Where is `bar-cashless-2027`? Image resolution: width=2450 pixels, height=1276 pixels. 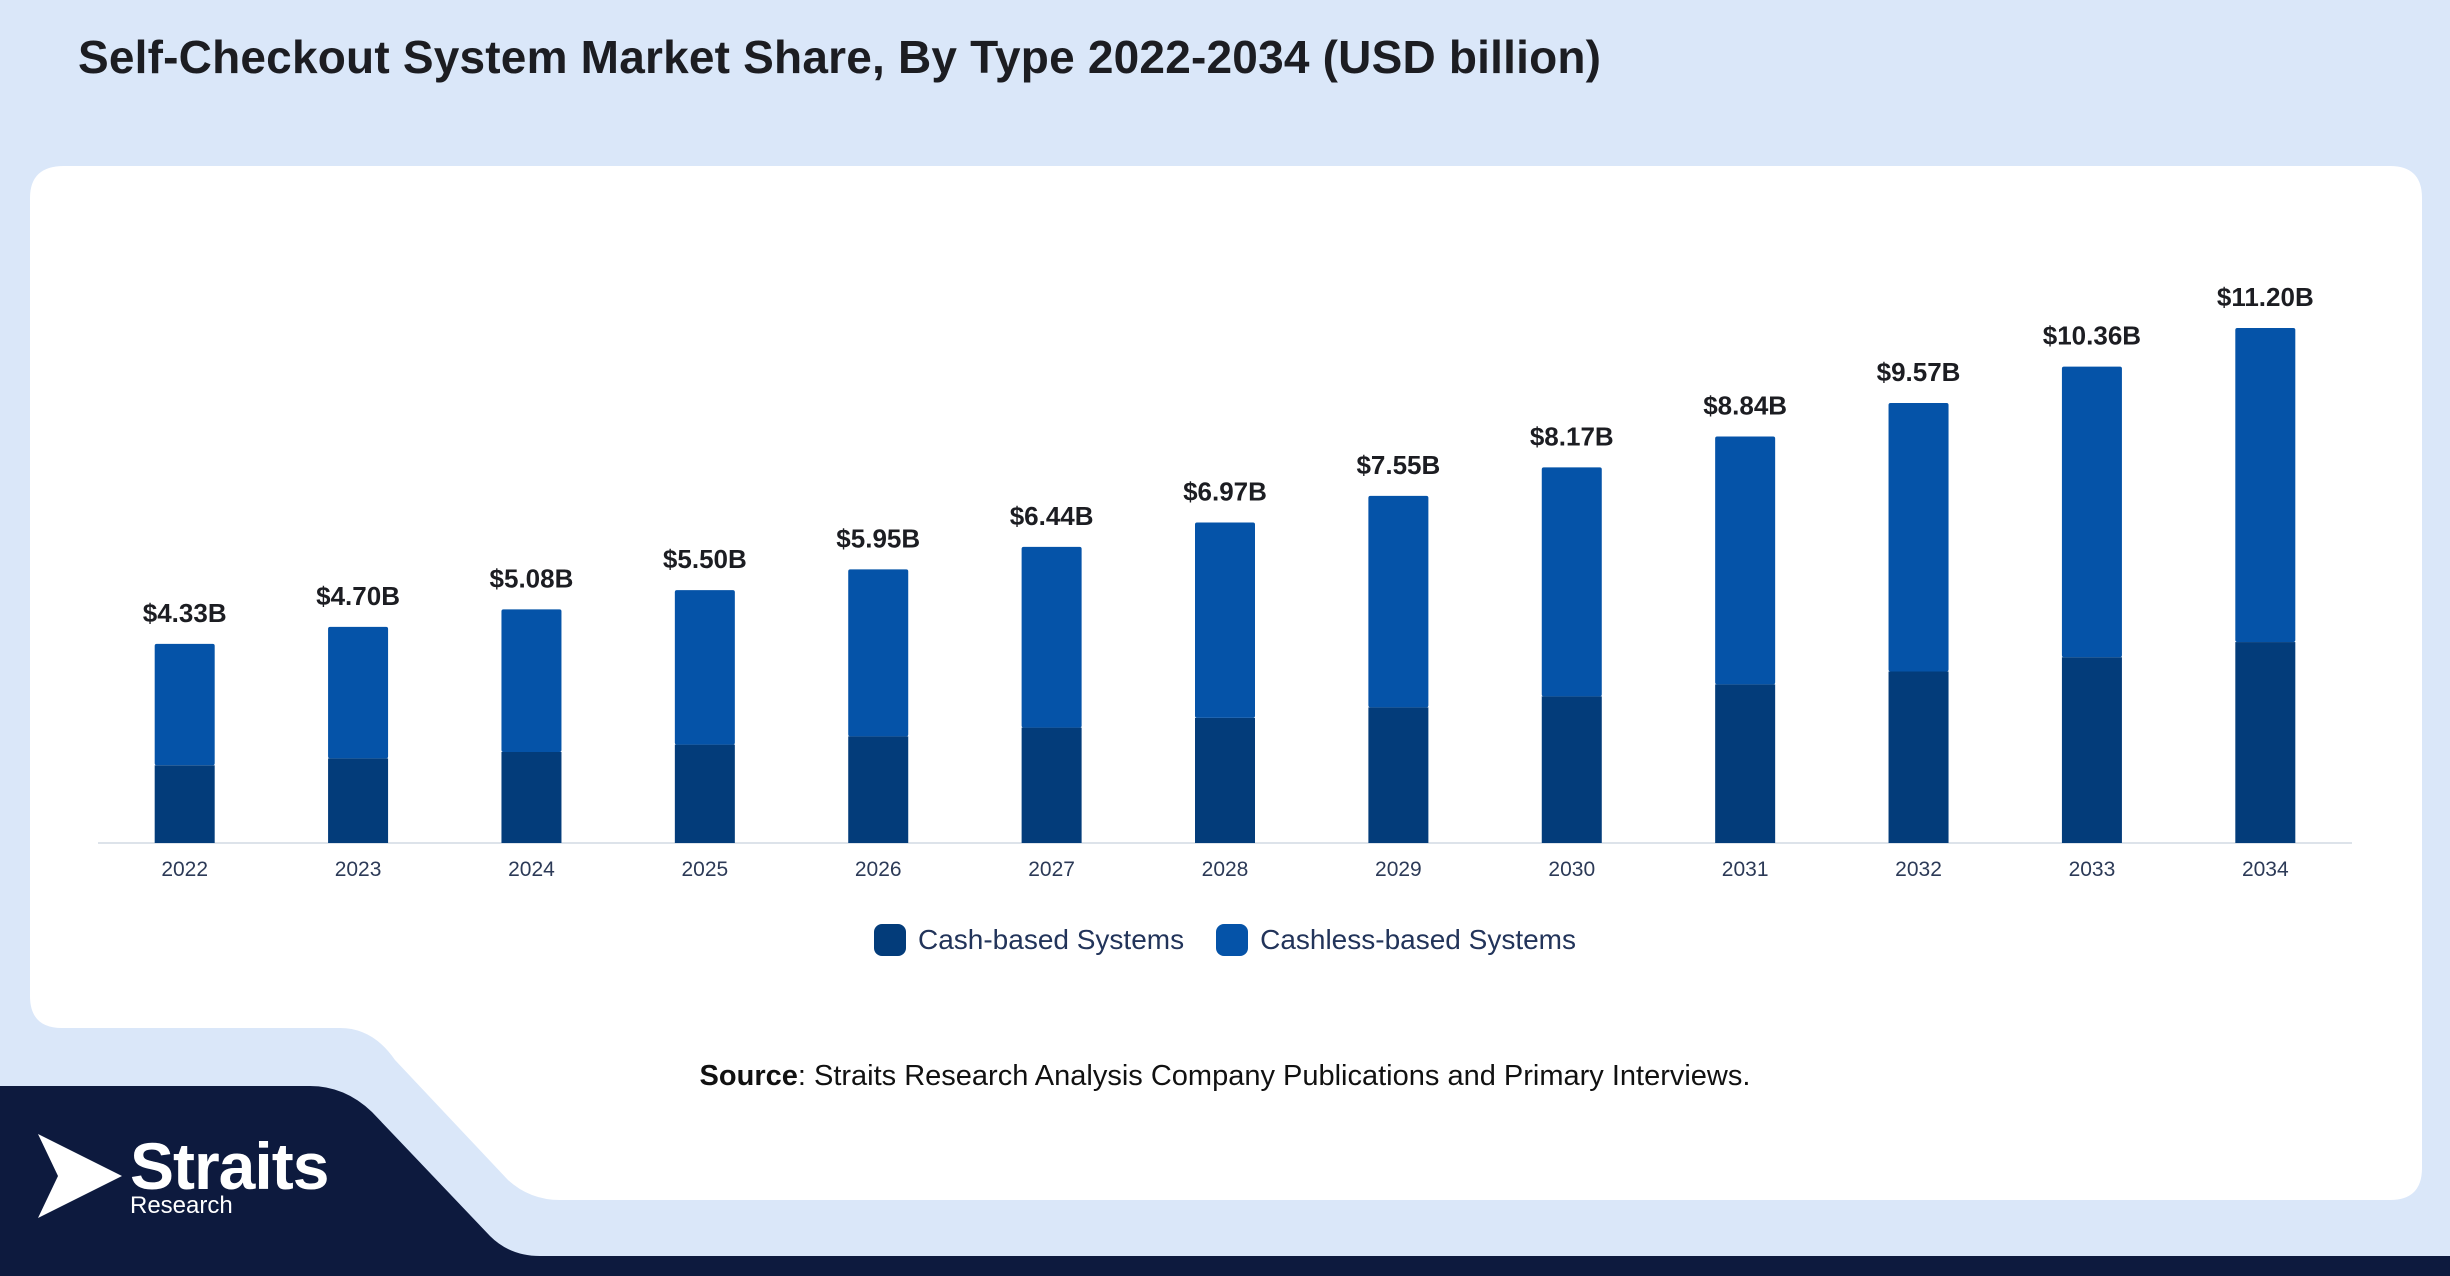 bar-cashless-2027 is located at coordinates (1051, 637).